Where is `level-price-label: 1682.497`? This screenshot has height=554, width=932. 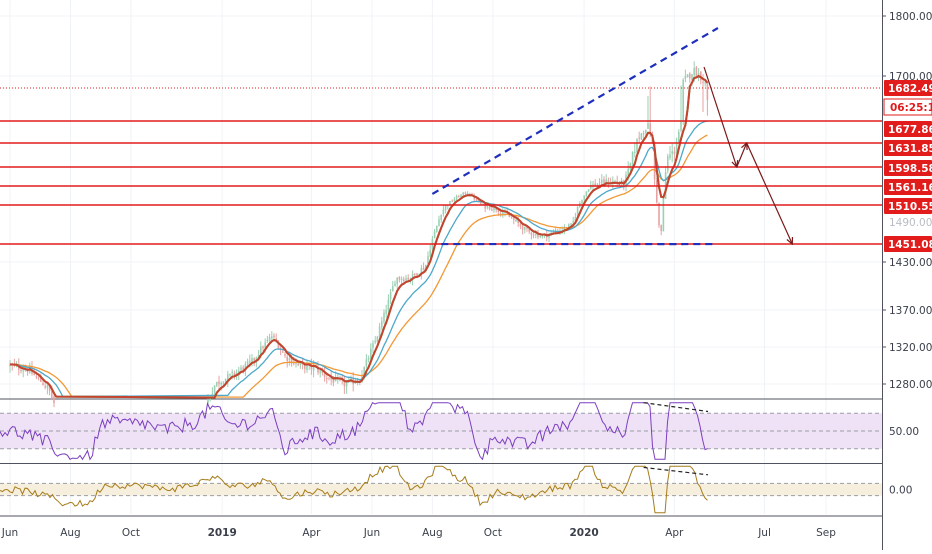
level-price-label: 1682.497 is located at coordinates (910, 89).